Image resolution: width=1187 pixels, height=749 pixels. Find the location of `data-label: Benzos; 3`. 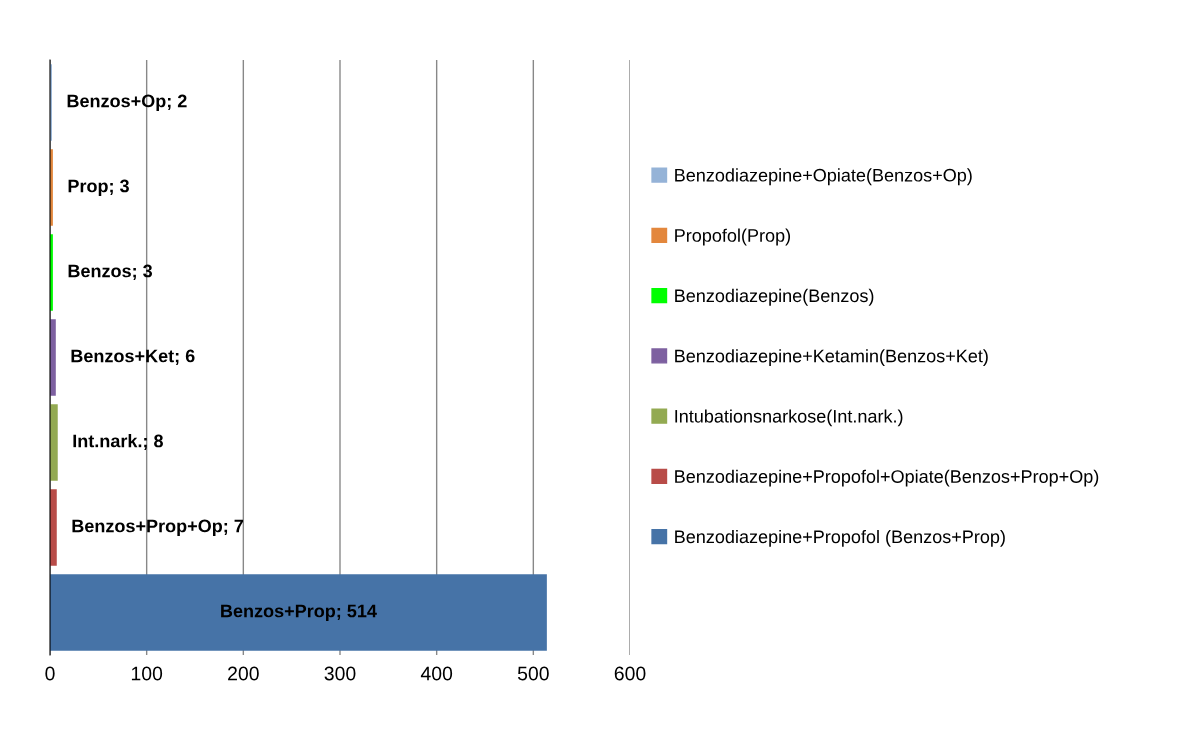

data-label: Benzos; 3 is located at coordinates (110, 272).